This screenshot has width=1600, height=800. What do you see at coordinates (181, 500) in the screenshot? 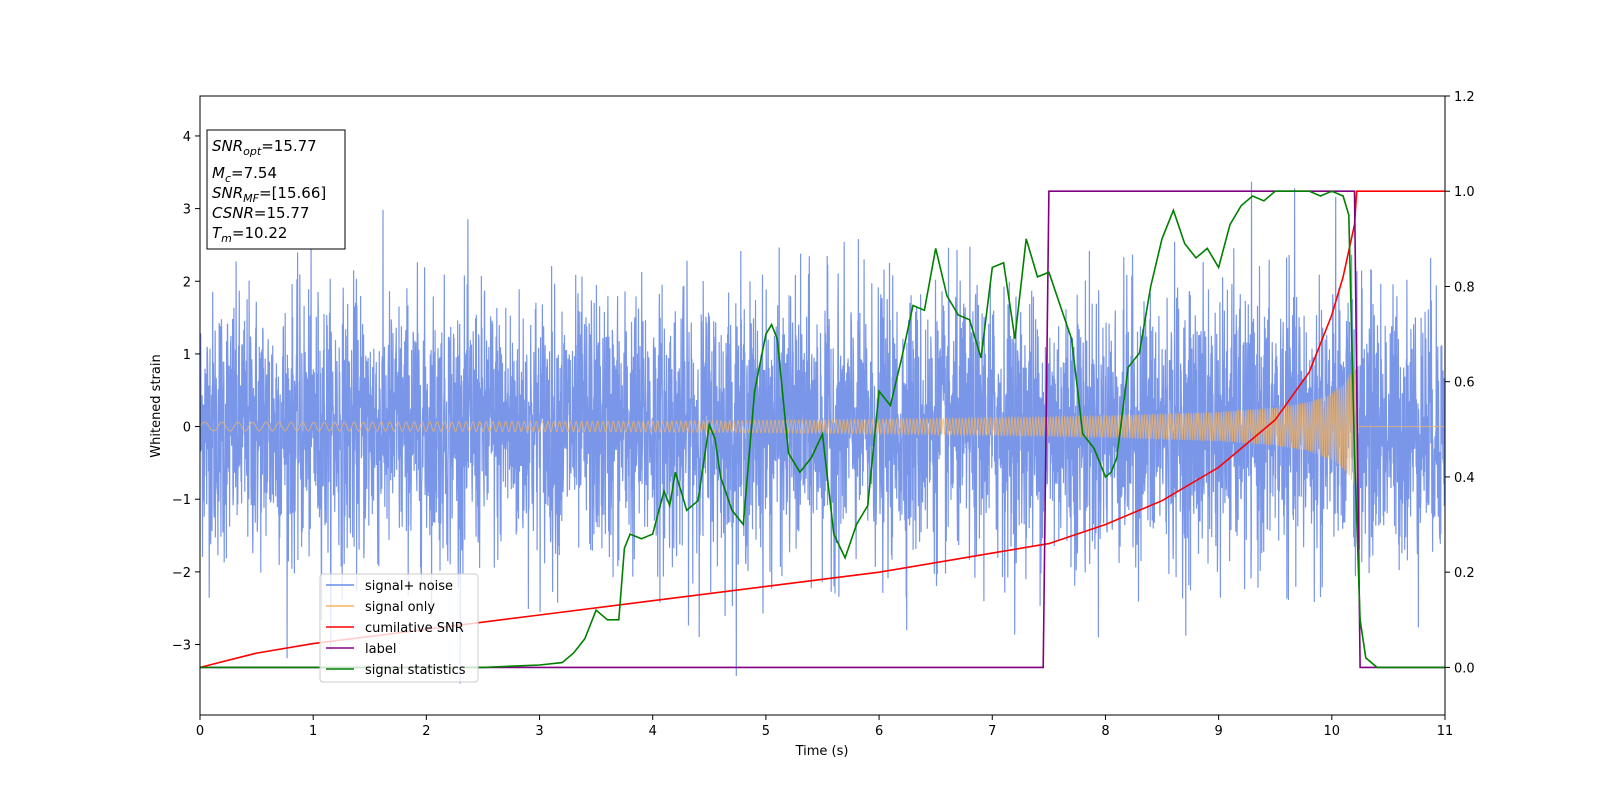
I see `y-tick-label: −1` at bounding box center [181, 500].